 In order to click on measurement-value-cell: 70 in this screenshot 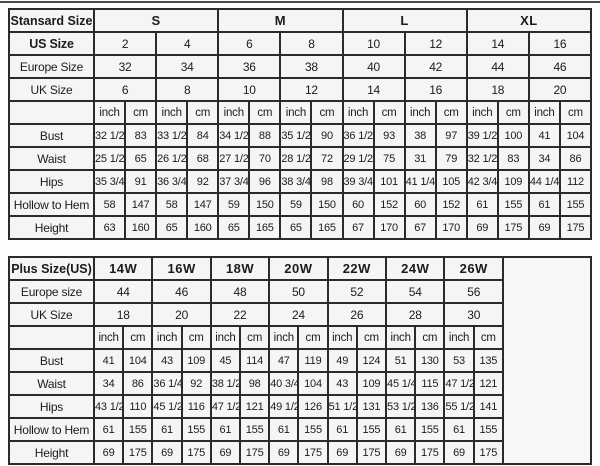, I will do `click(265, 158)`.